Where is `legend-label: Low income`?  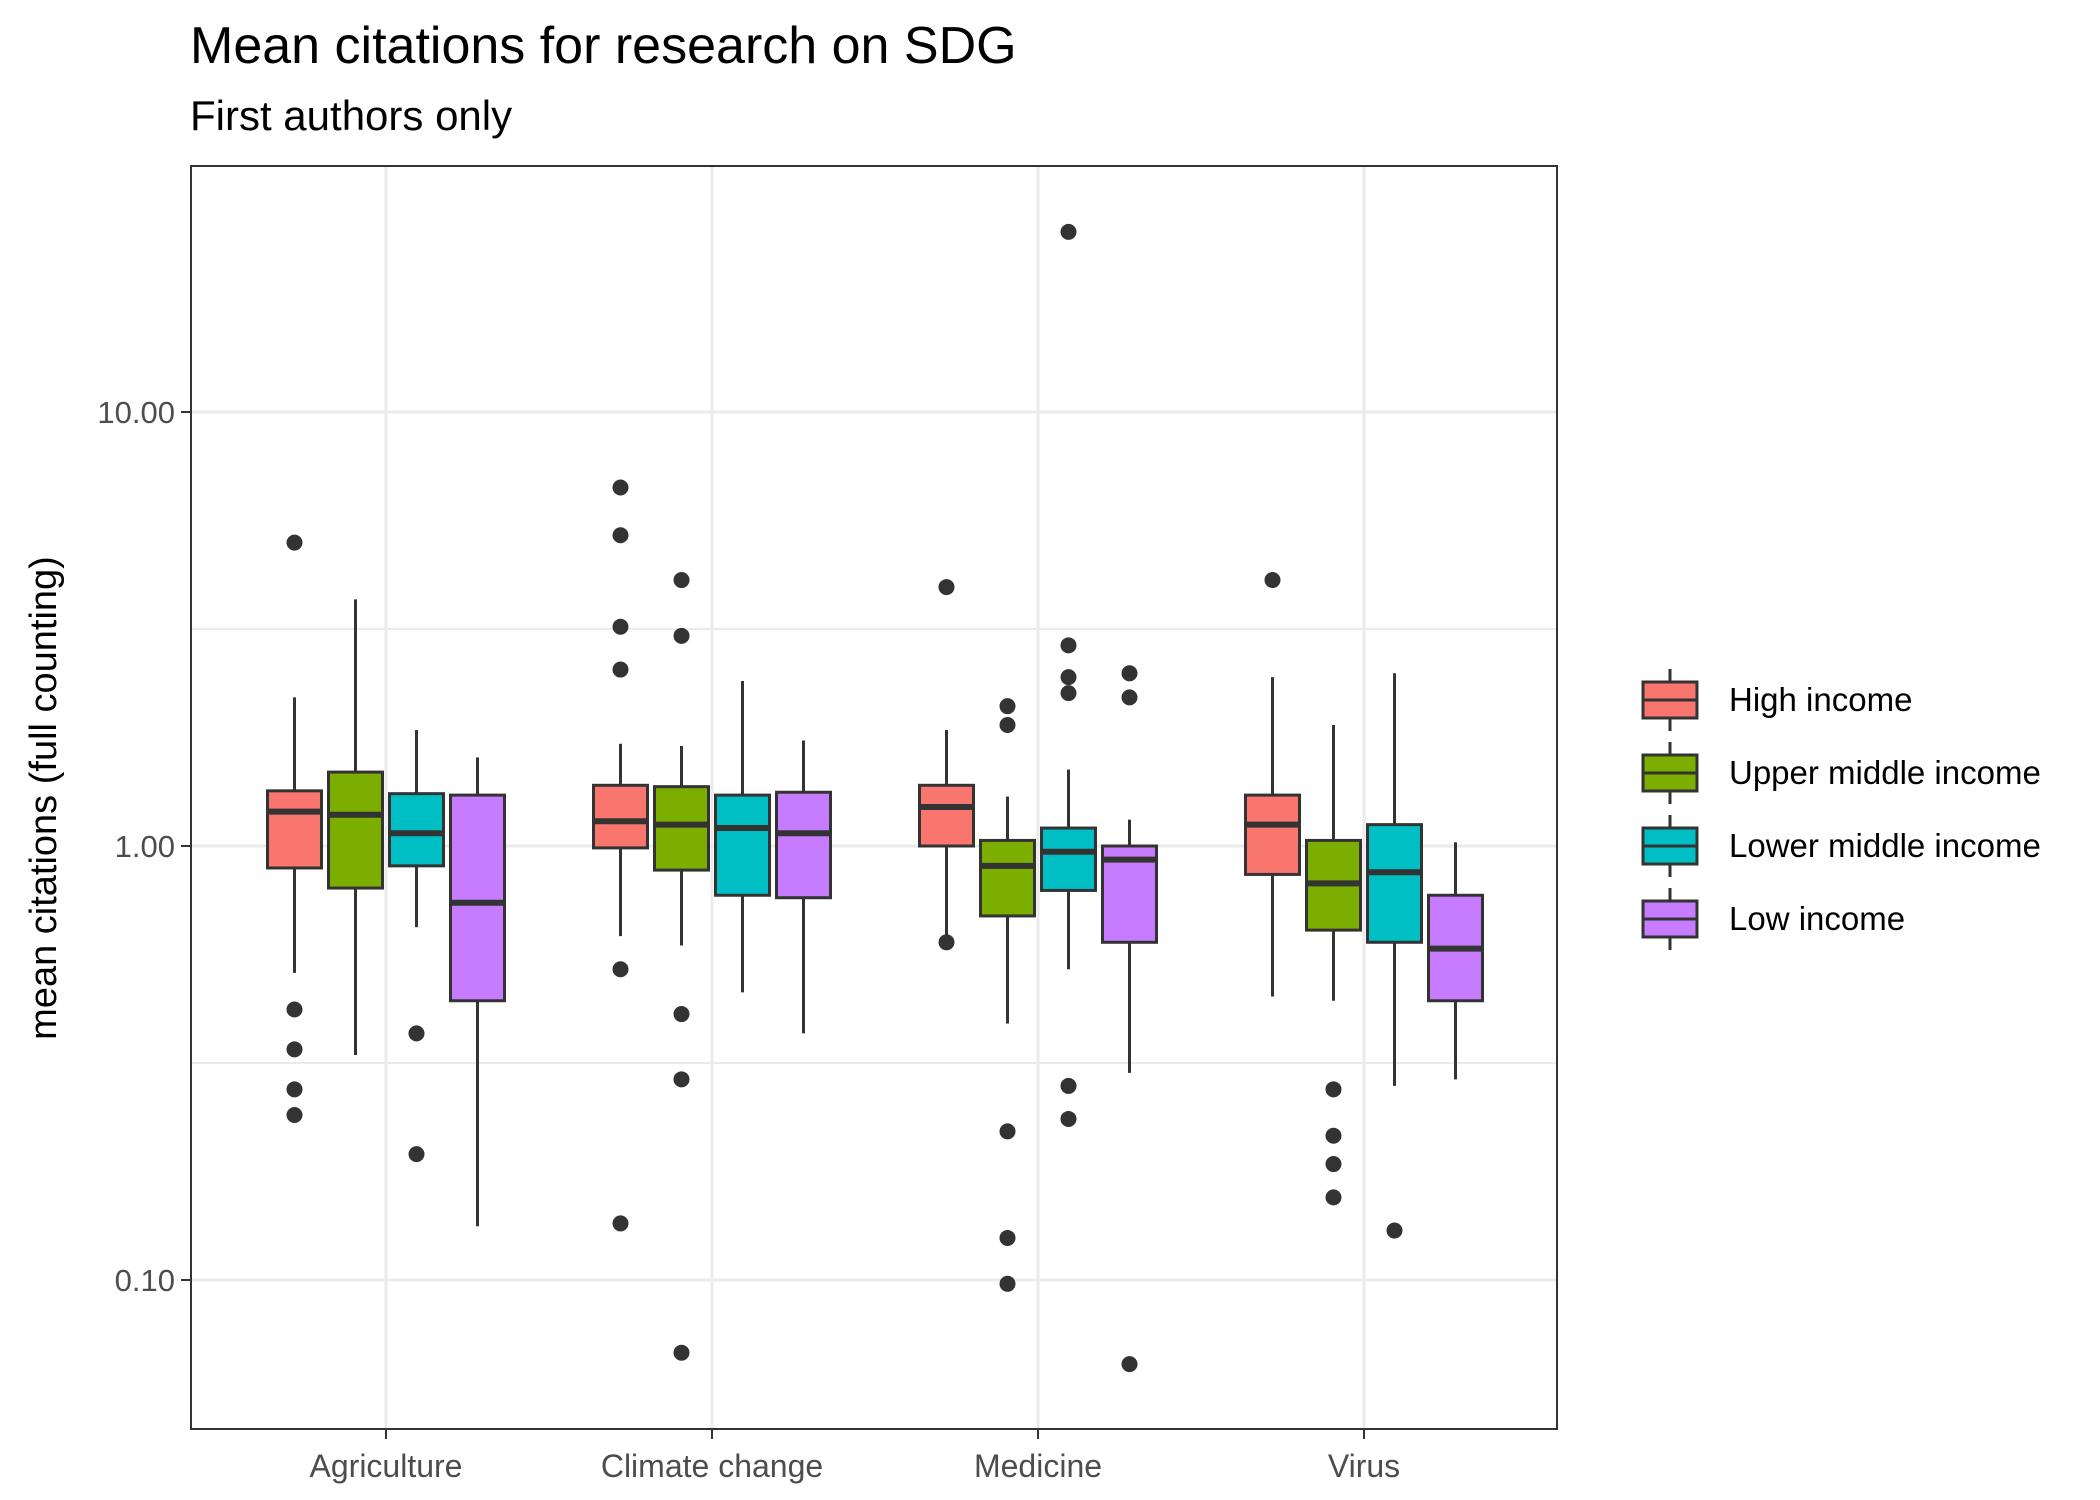
legend-label: Low income is located at coordinates (1817, 918).